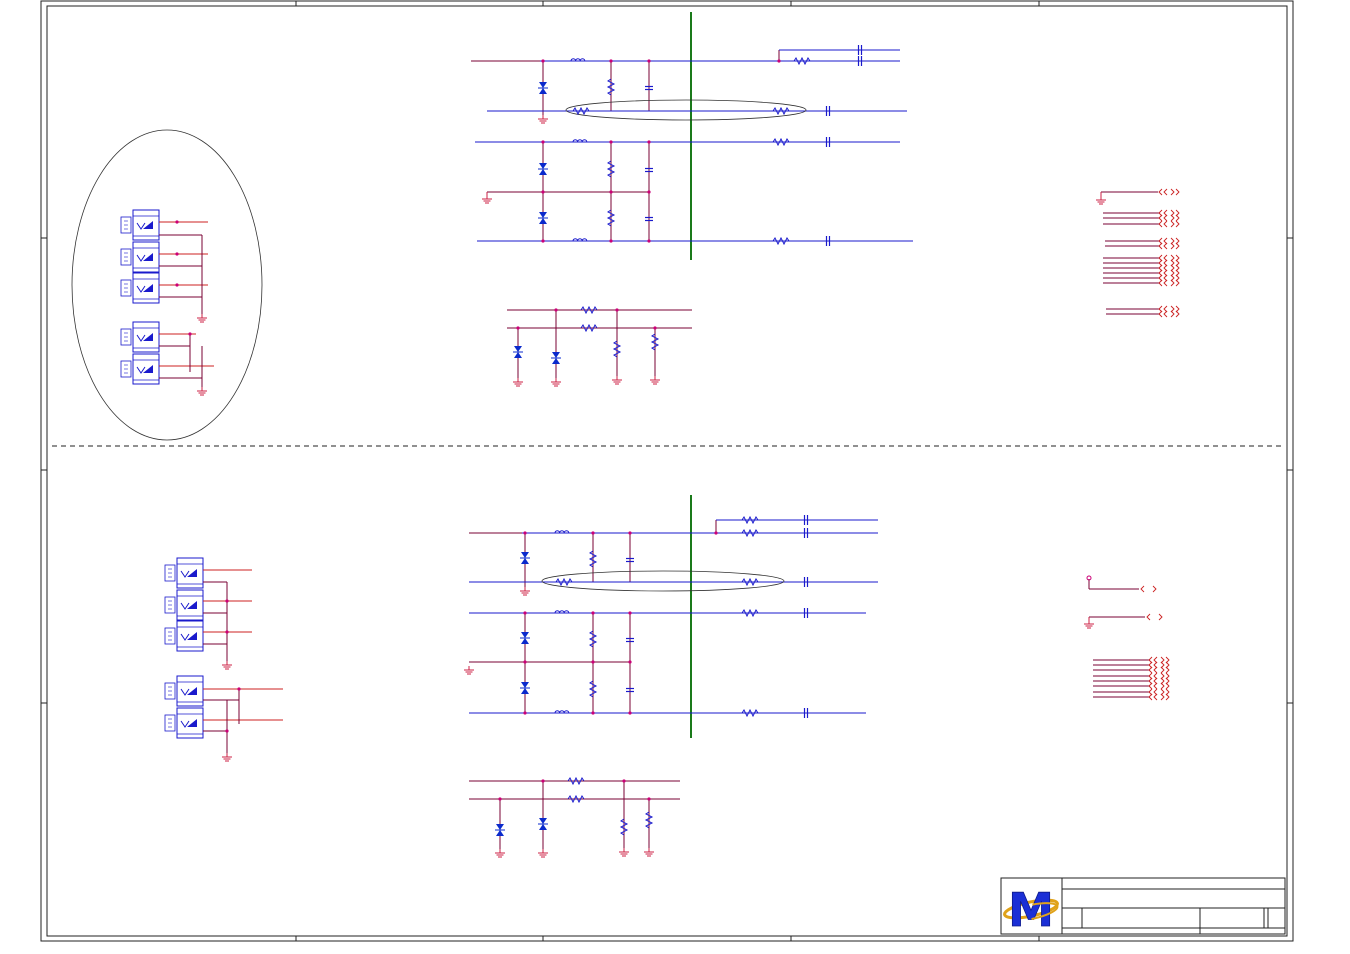 This screenshot has height=954, width=1350. I want to click on net-ports-bottom, so click(1119, 638).